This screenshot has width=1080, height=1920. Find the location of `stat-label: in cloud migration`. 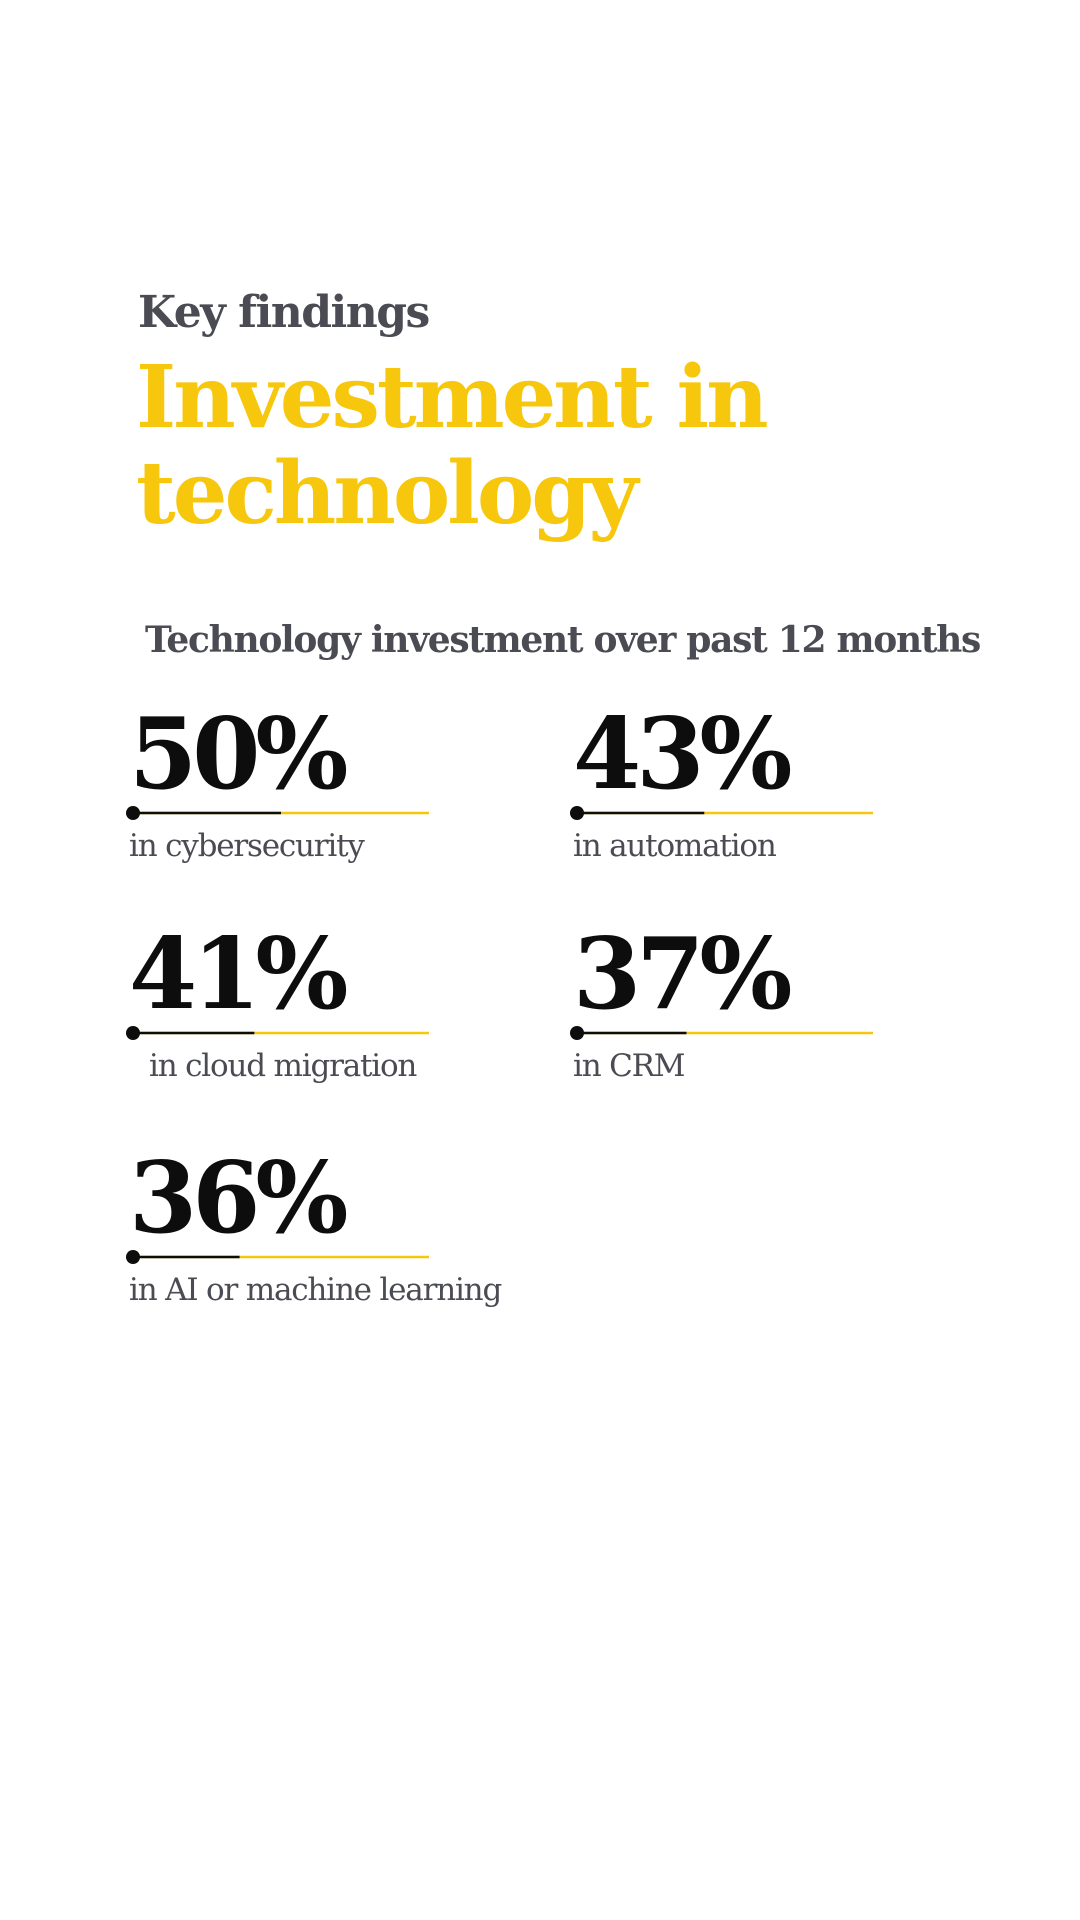

stat-label: in cloud migration is located at coordinates (283, 1066).